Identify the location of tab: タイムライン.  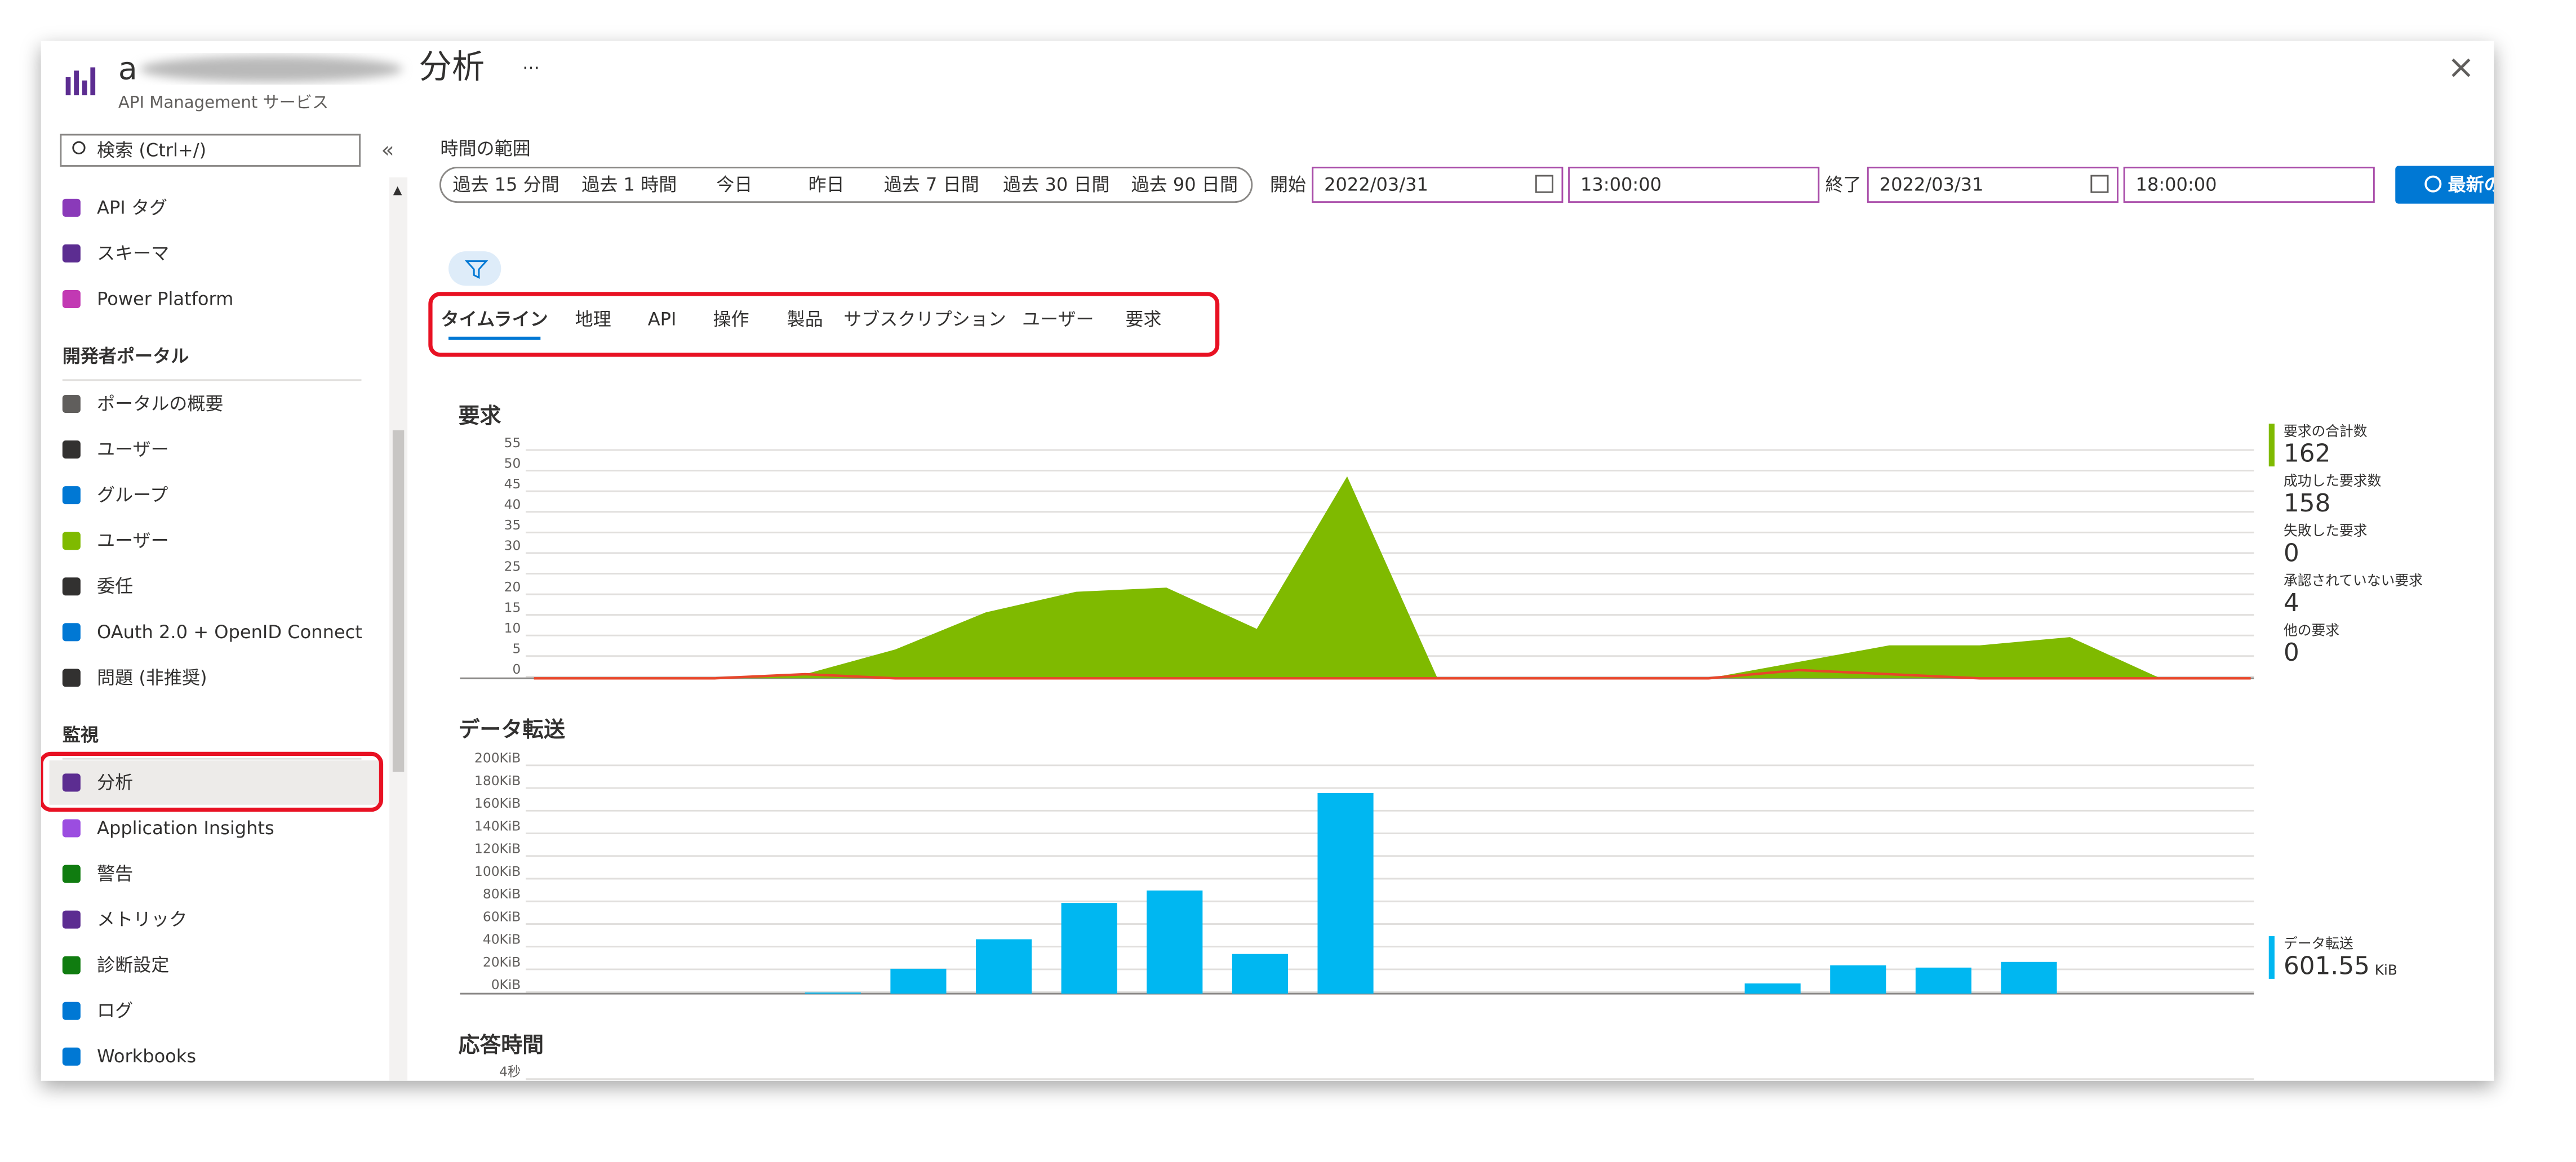
(495, 320).